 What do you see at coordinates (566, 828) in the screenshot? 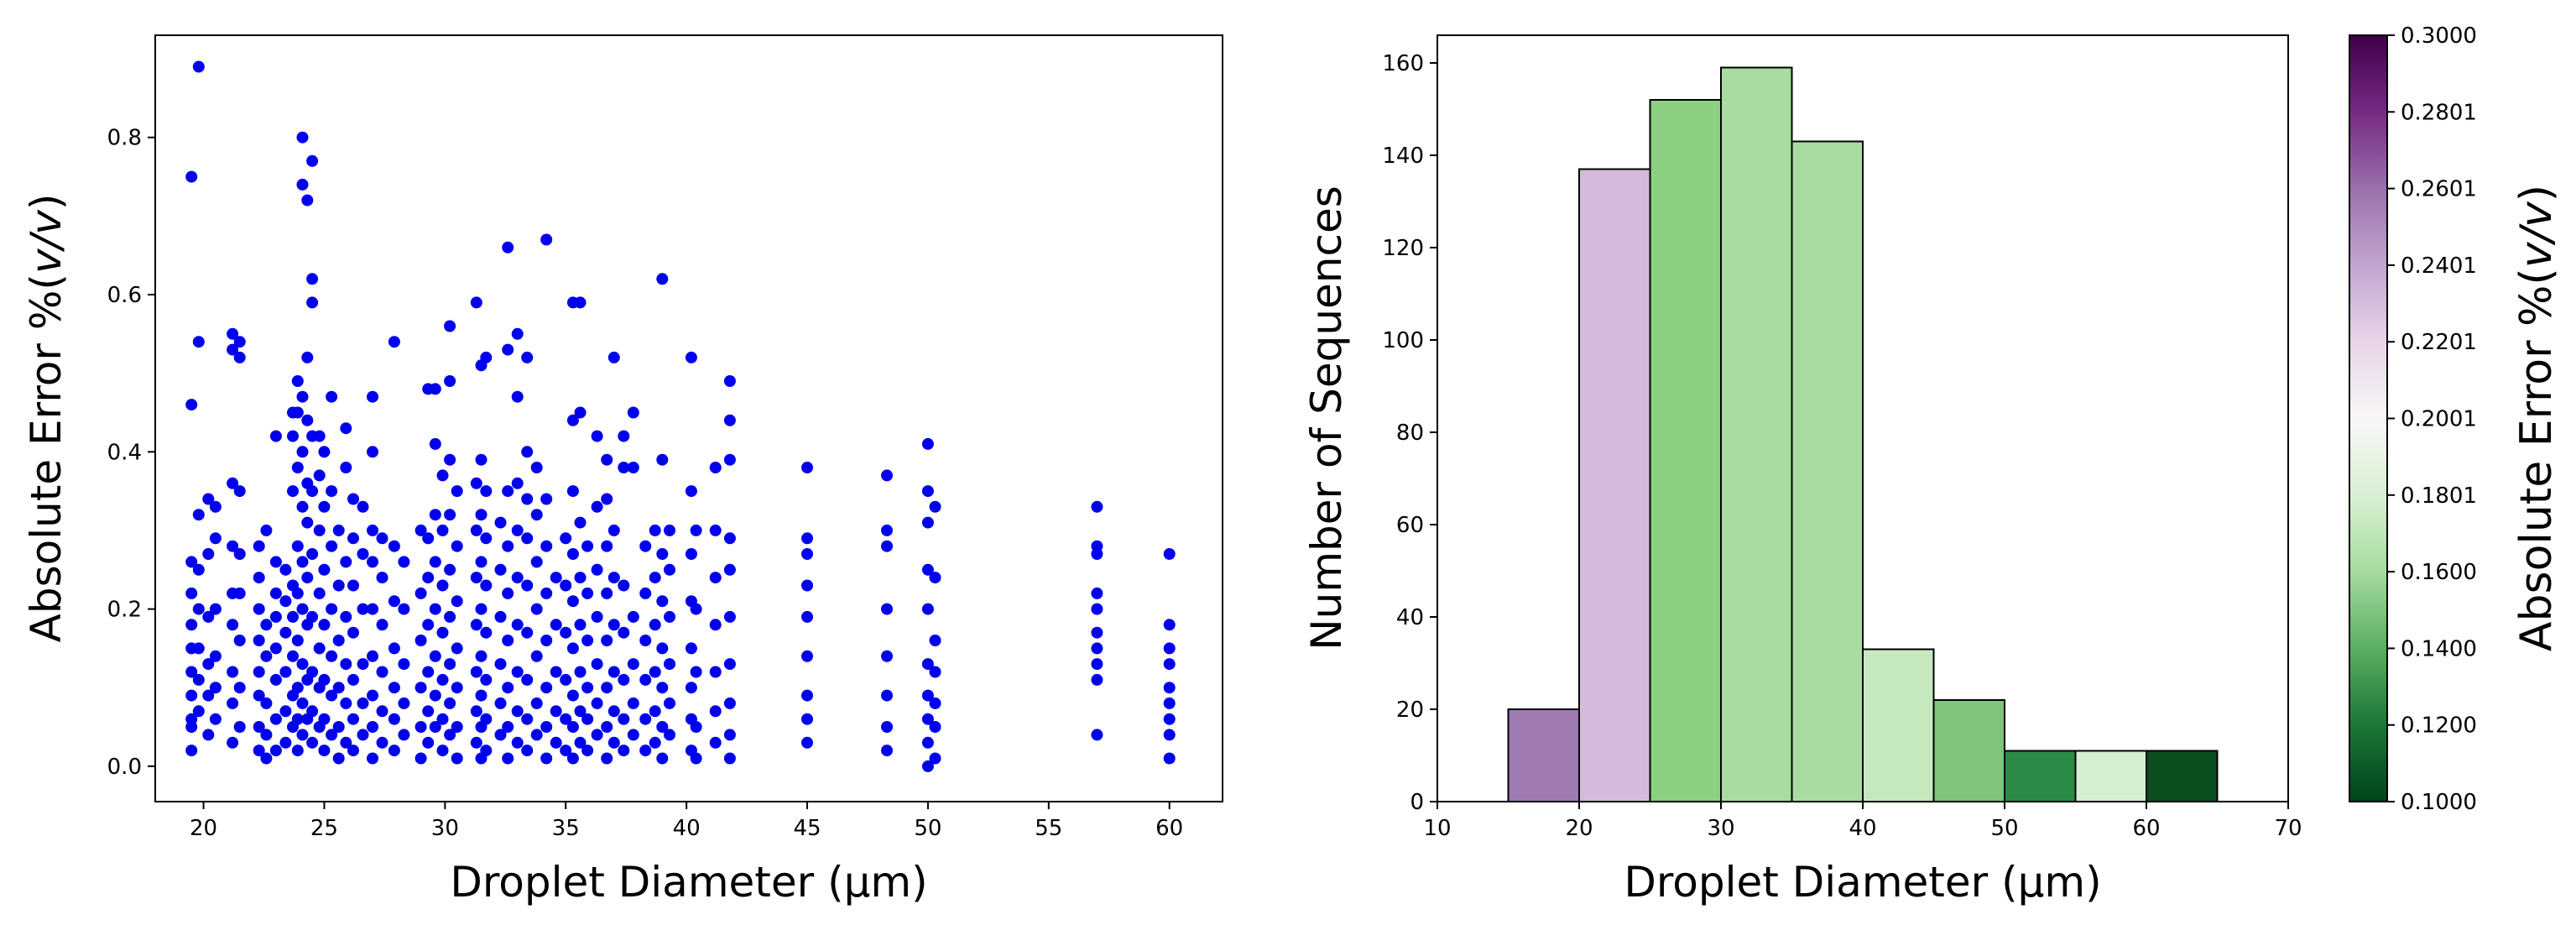
I see `scatter-x-tick-label: 35` at bounding box center [566, 828].